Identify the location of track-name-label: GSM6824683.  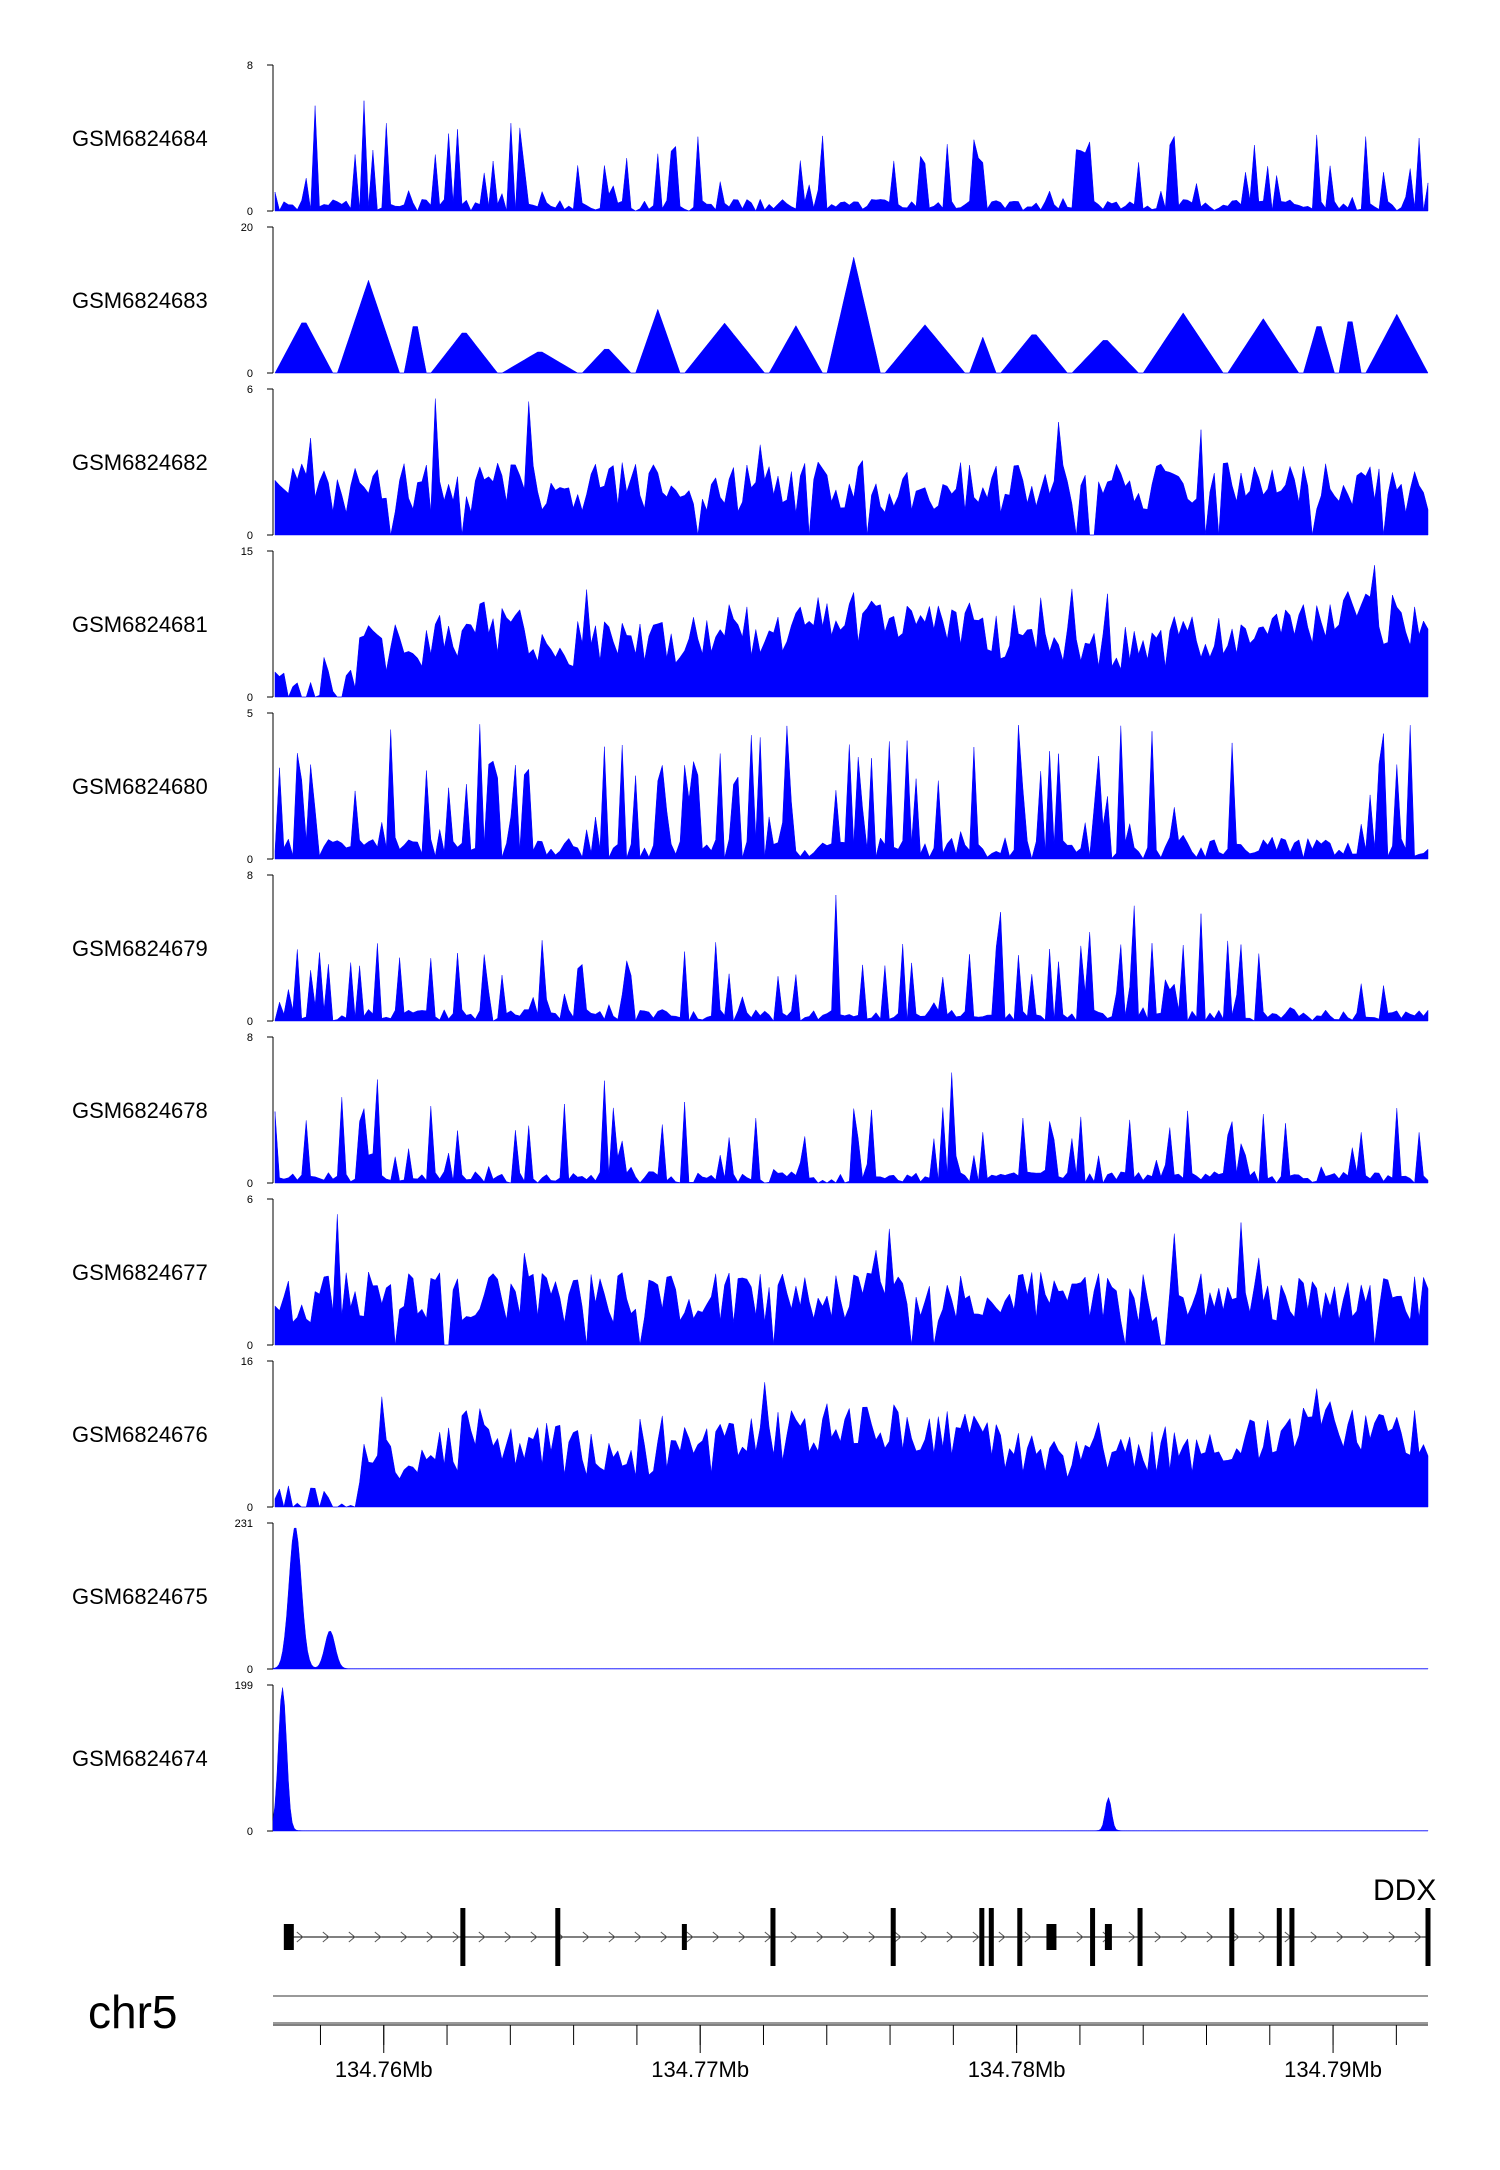
(140, 300).